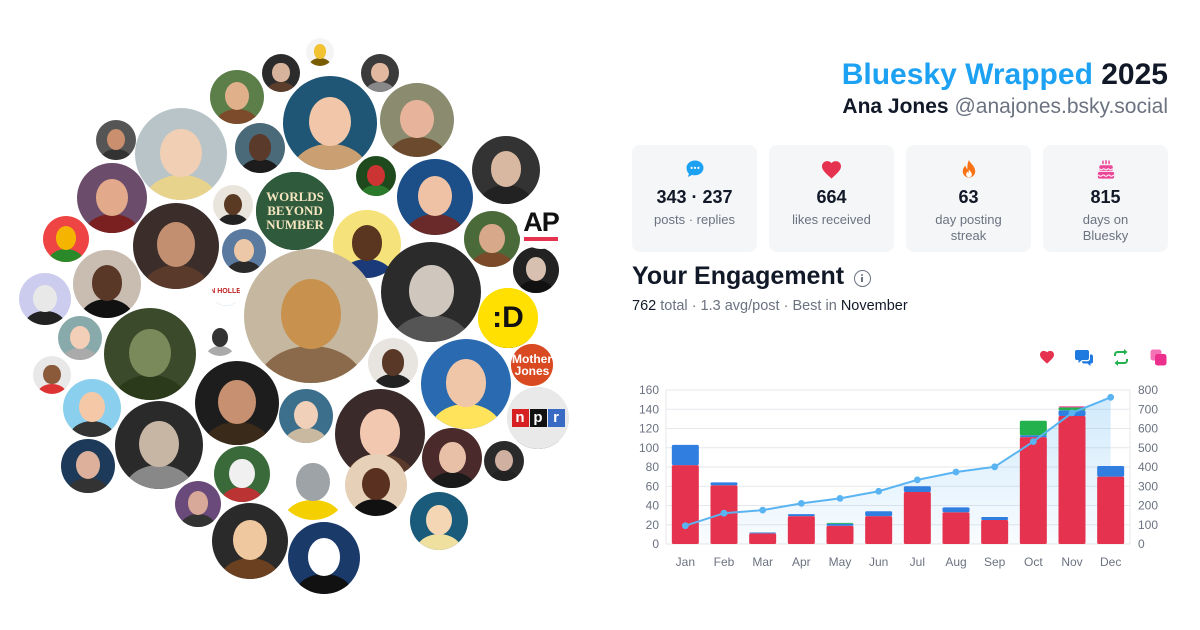 This screenshot has width=1200, height=630. Describe the element at coordinates (1134, 74) in the screenshot. I see `year-title: 2025` at that location.